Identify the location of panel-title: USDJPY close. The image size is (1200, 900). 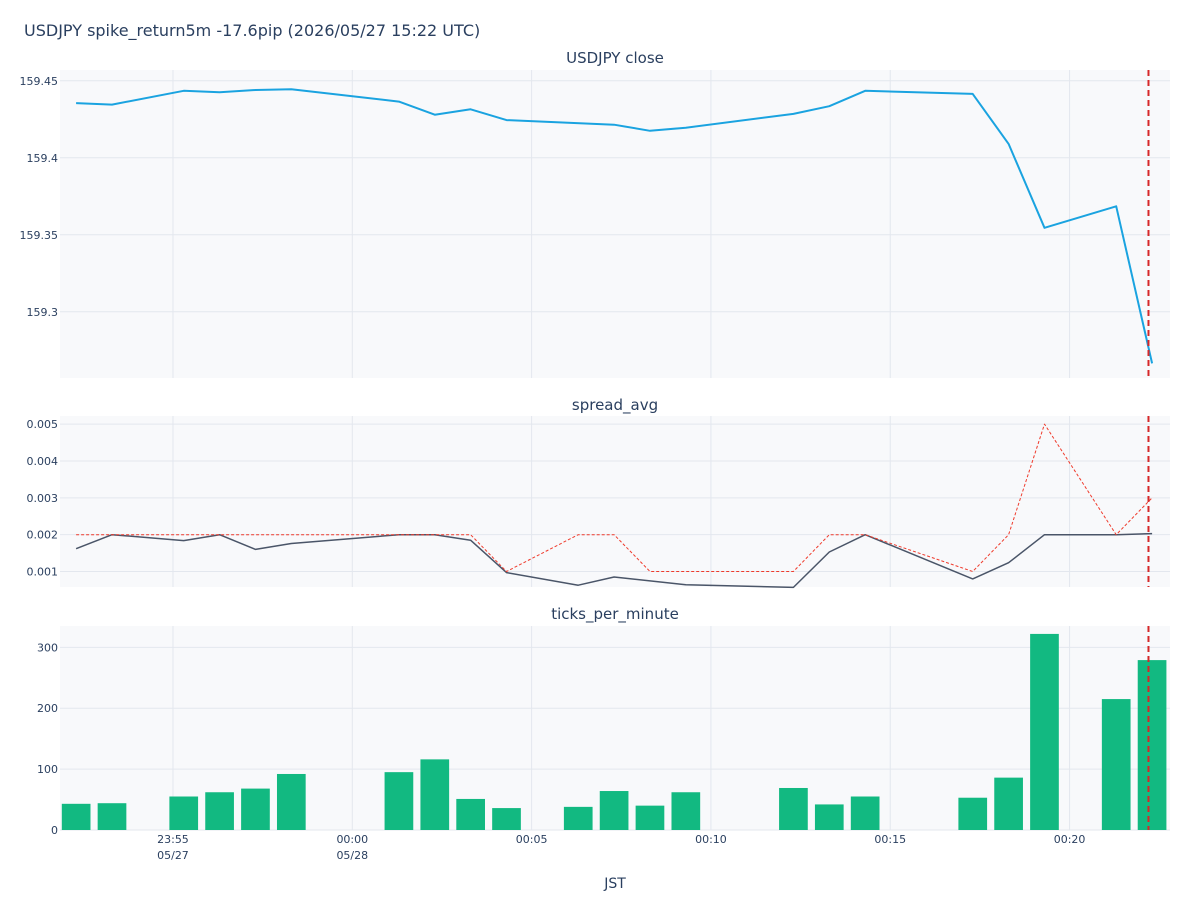
(615, 58).